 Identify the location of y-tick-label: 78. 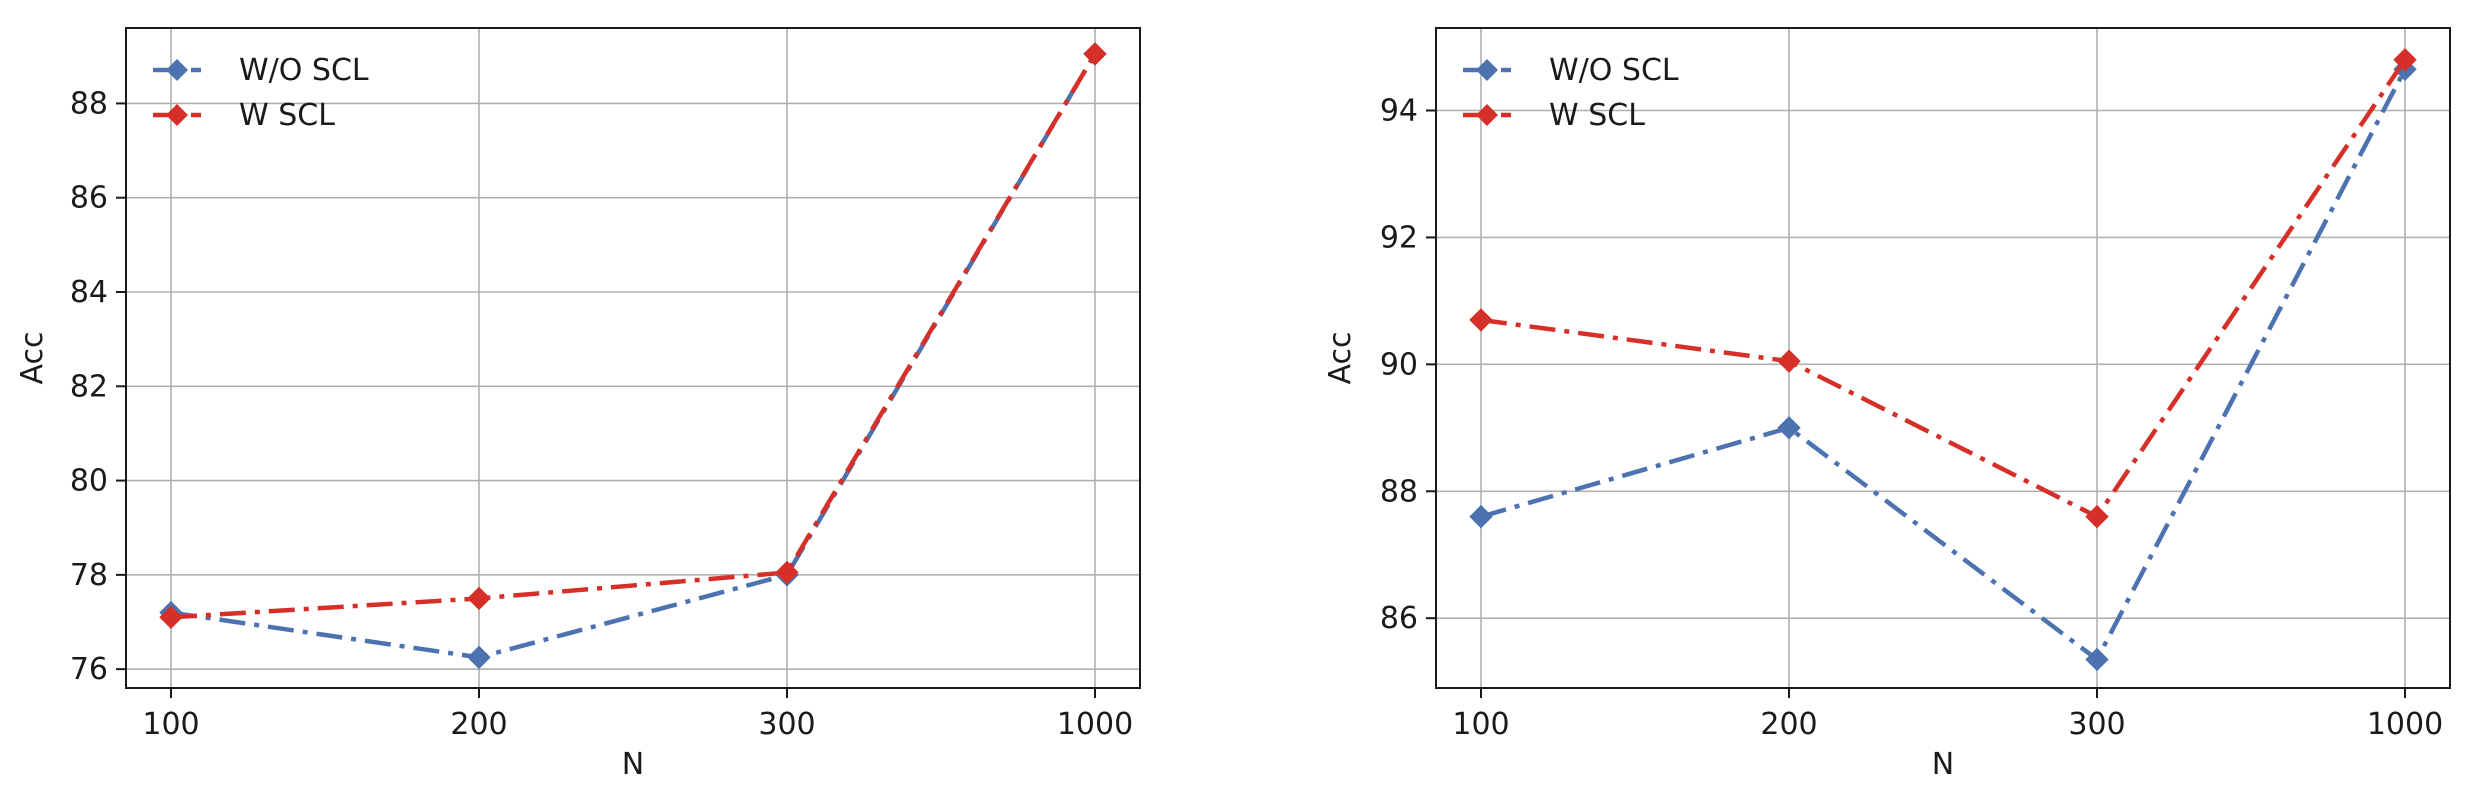
(89, 575).